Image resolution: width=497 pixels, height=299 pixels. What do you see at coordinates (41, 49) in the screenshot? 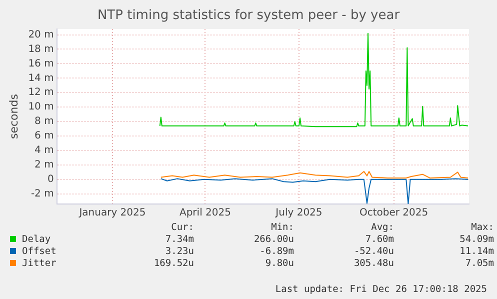
I see `y-tick-label: 18 m` at bounding box center [41, 49].